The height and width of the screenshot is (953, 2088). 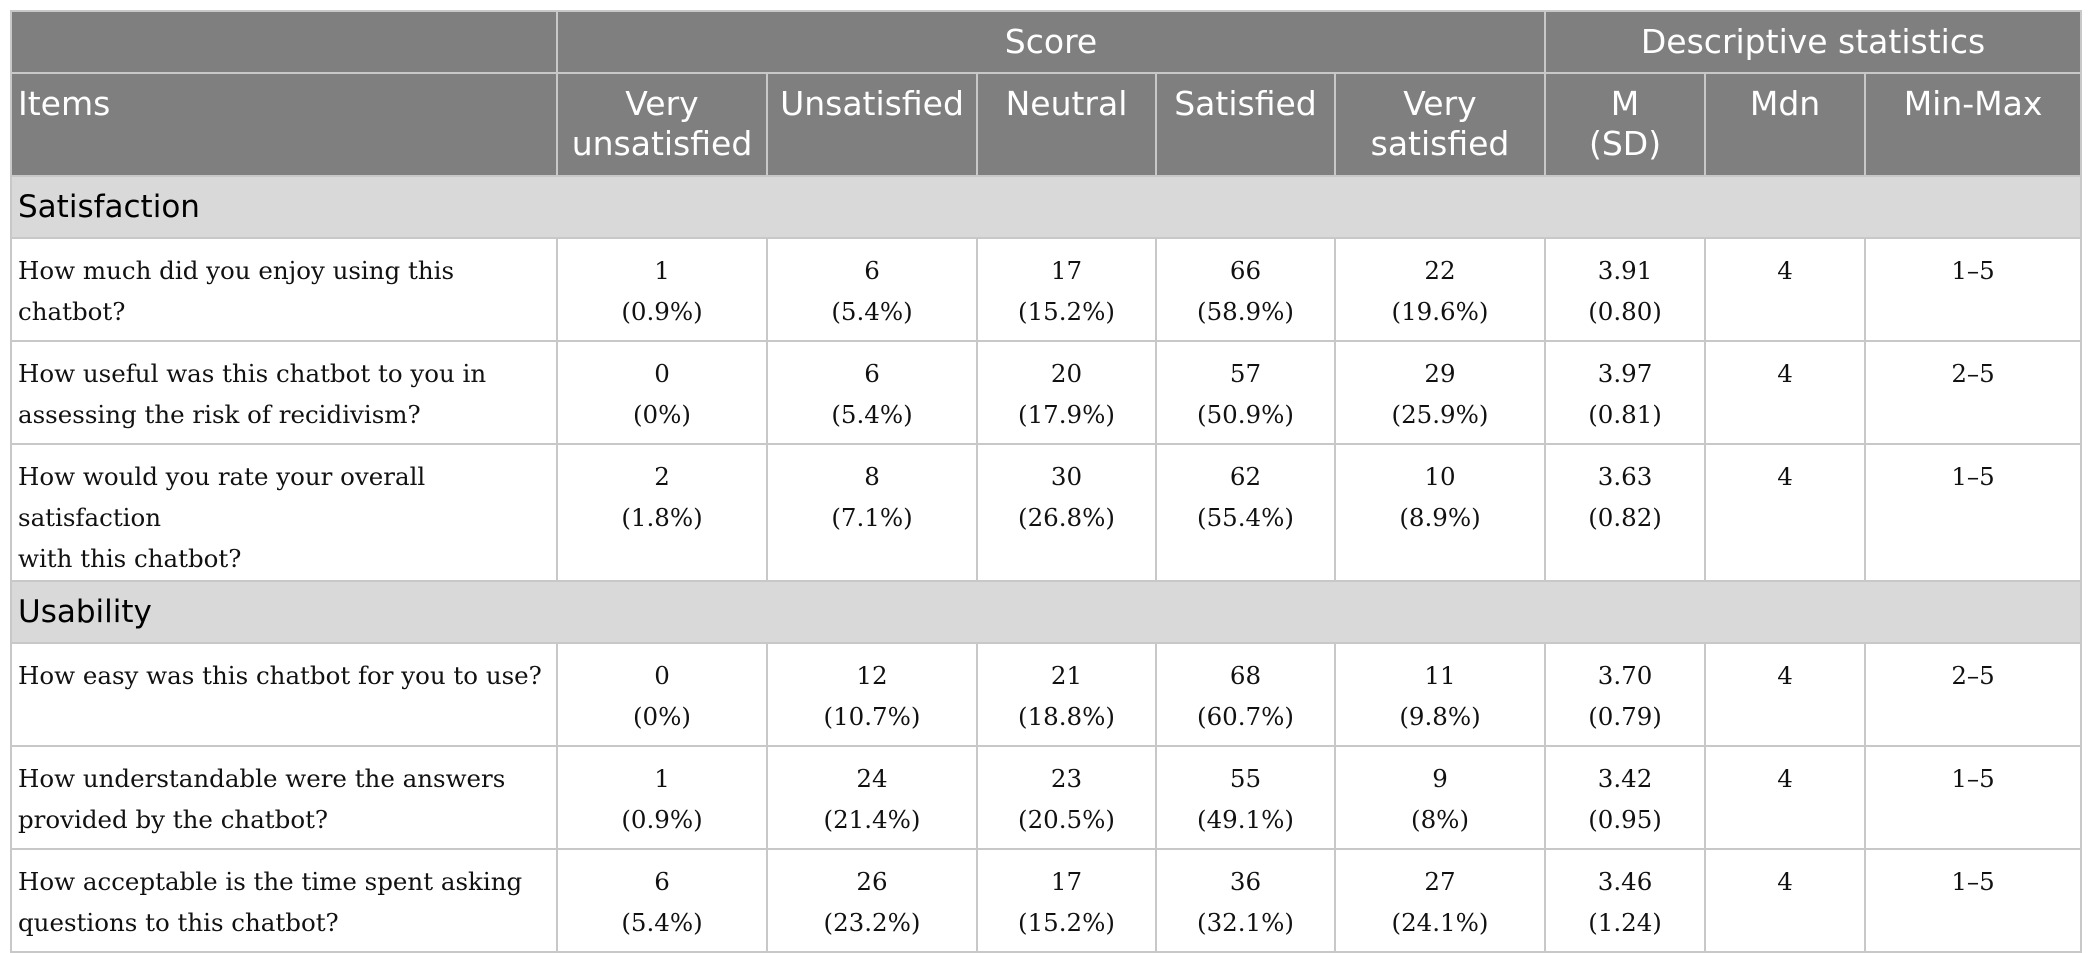 What do you see at coordinates (219, 414) in the screenshot?
I see `item-question-line: assessing the risk of recidivism?` at bounding box center [219, 414].